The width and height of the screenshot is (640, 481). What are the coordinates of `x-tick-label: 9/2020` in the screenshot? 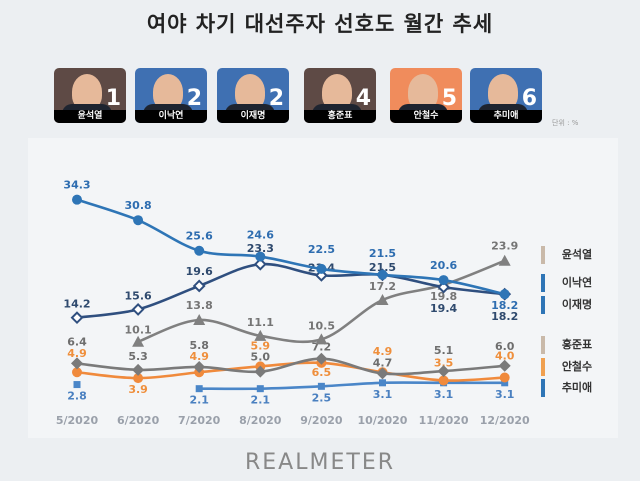 It's located at (321, 420).